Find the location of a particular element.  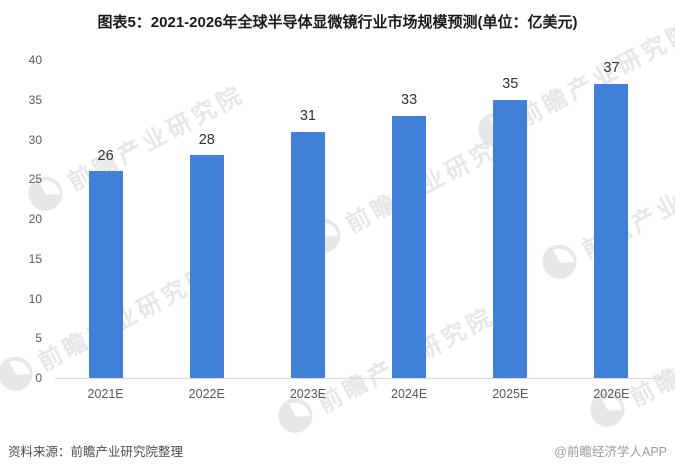

bar-column: 31 is located at coordinates (307, 219).